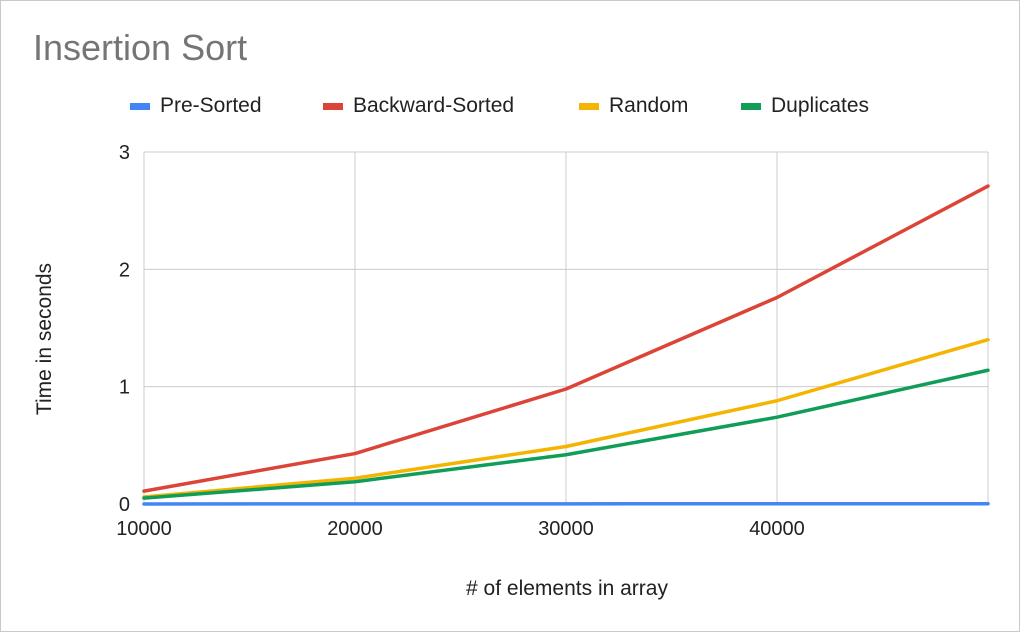 This screenshot has width=1020, height=632. I want to click on legend-swatch-random, so click(589, 106).